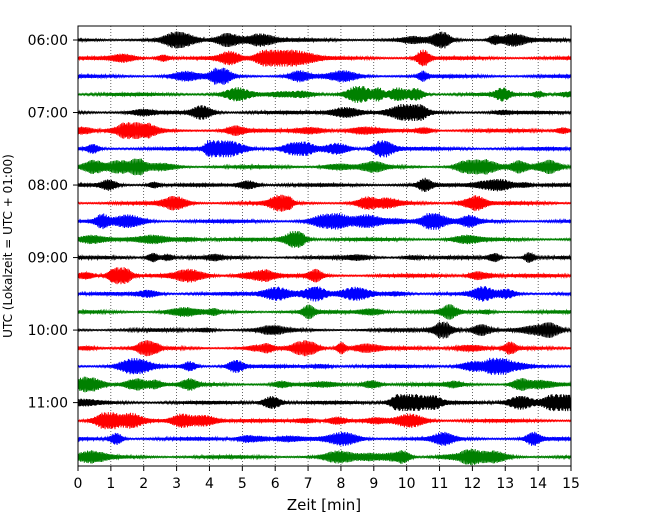 This screenshot has width=650, height=520. Describe the element at coordinates (440, 484) in the screenshot. I see `x-tick-label: 11` at that location.